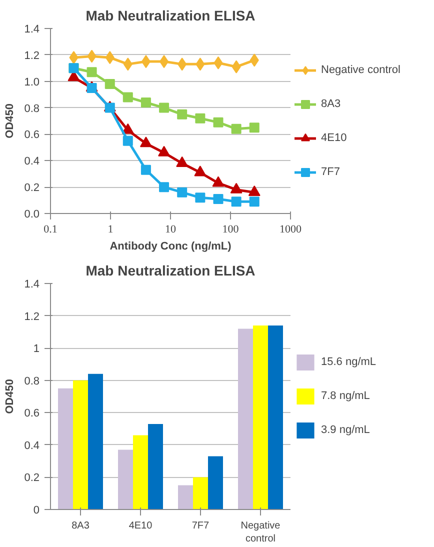 This screenshot has width=434, height=547. I want to click on legend-label: 7.8 ng/mL, so click(345, 396).